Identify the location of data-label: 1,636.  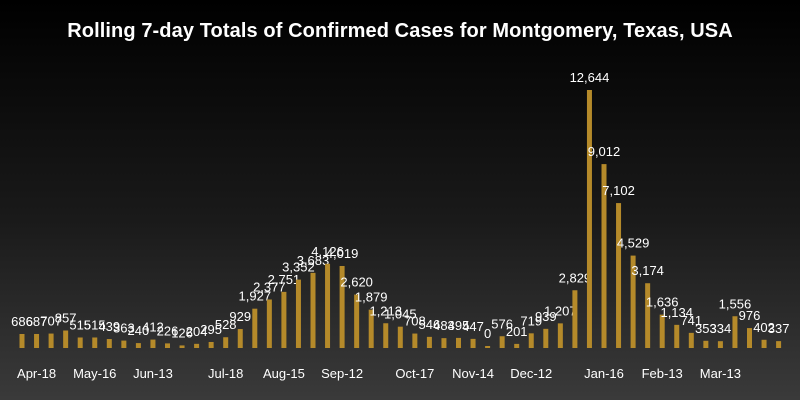
(662, 302).